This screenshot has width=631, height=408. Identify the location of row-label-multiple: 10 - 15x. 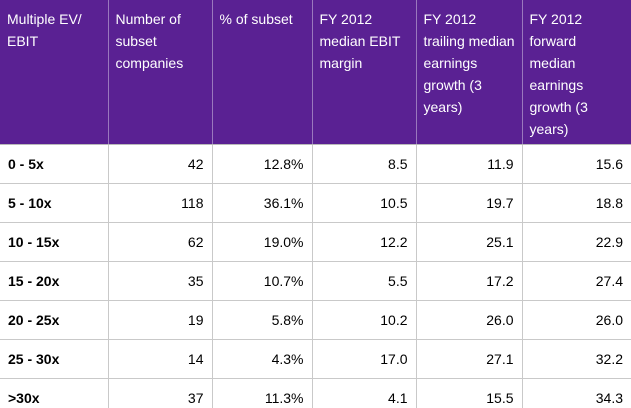
(54, 242).